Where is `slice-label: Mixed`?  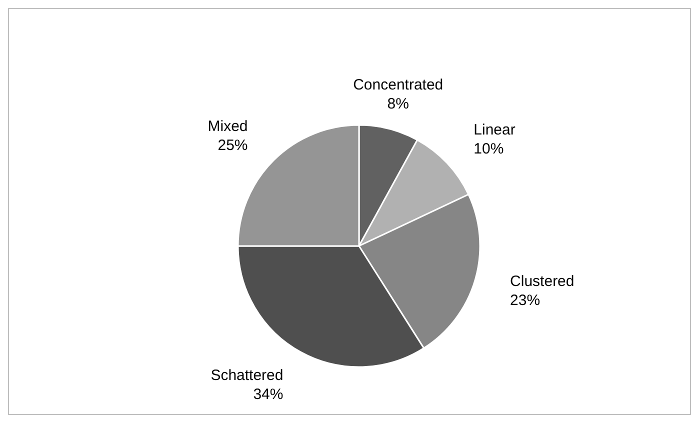 slice-label: Mixed is located at coordinates (228, 126).